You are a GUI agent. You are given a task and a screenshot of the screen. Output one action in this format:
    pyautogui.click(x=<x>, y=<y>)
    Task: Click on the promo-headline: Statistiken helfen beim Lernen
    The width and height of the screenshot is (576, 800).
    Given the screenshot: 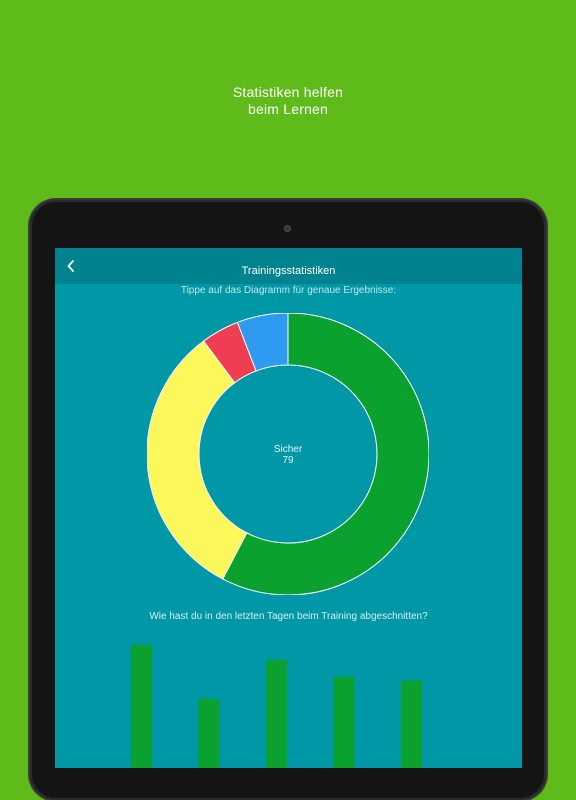 What is the action you would take?
    pyautogui.click(x=288, y=101)
    